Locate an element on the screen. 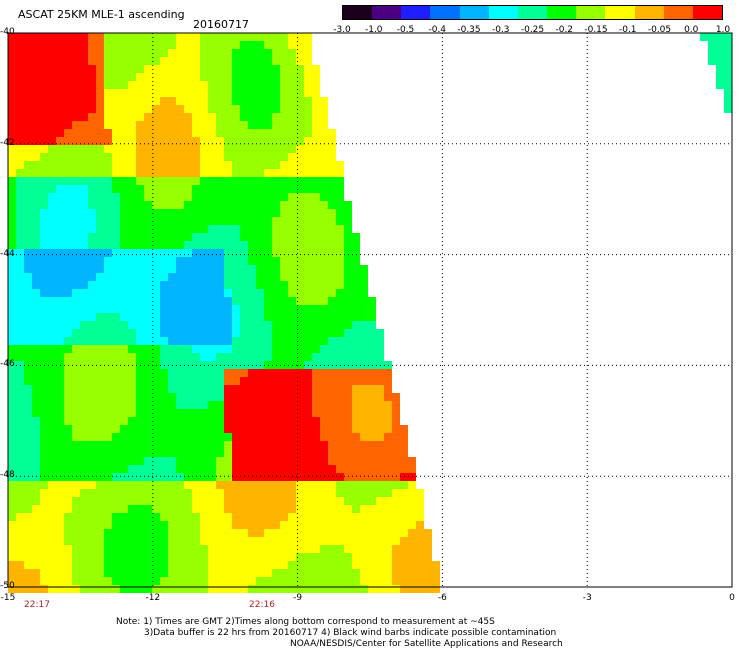 This screenshot has height=650, width=740. latitude-label: -44 is located at coordinates (7, 253).